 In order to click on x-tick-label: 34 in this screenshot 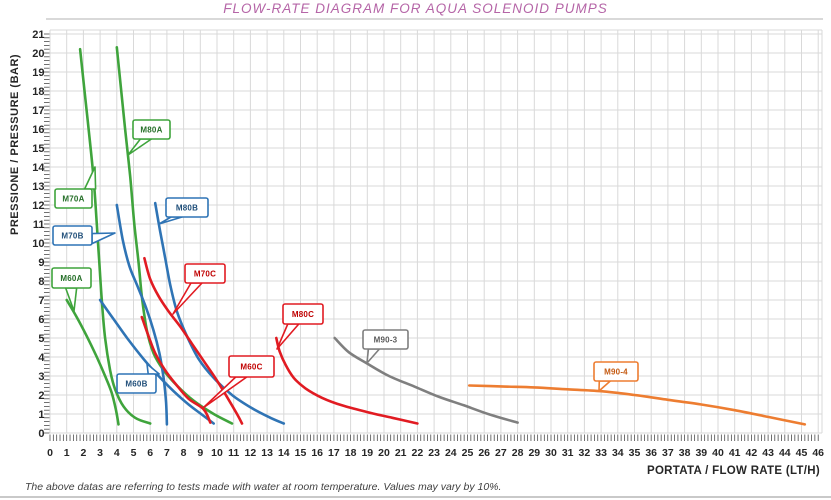, I will do `click(618, 453)`.